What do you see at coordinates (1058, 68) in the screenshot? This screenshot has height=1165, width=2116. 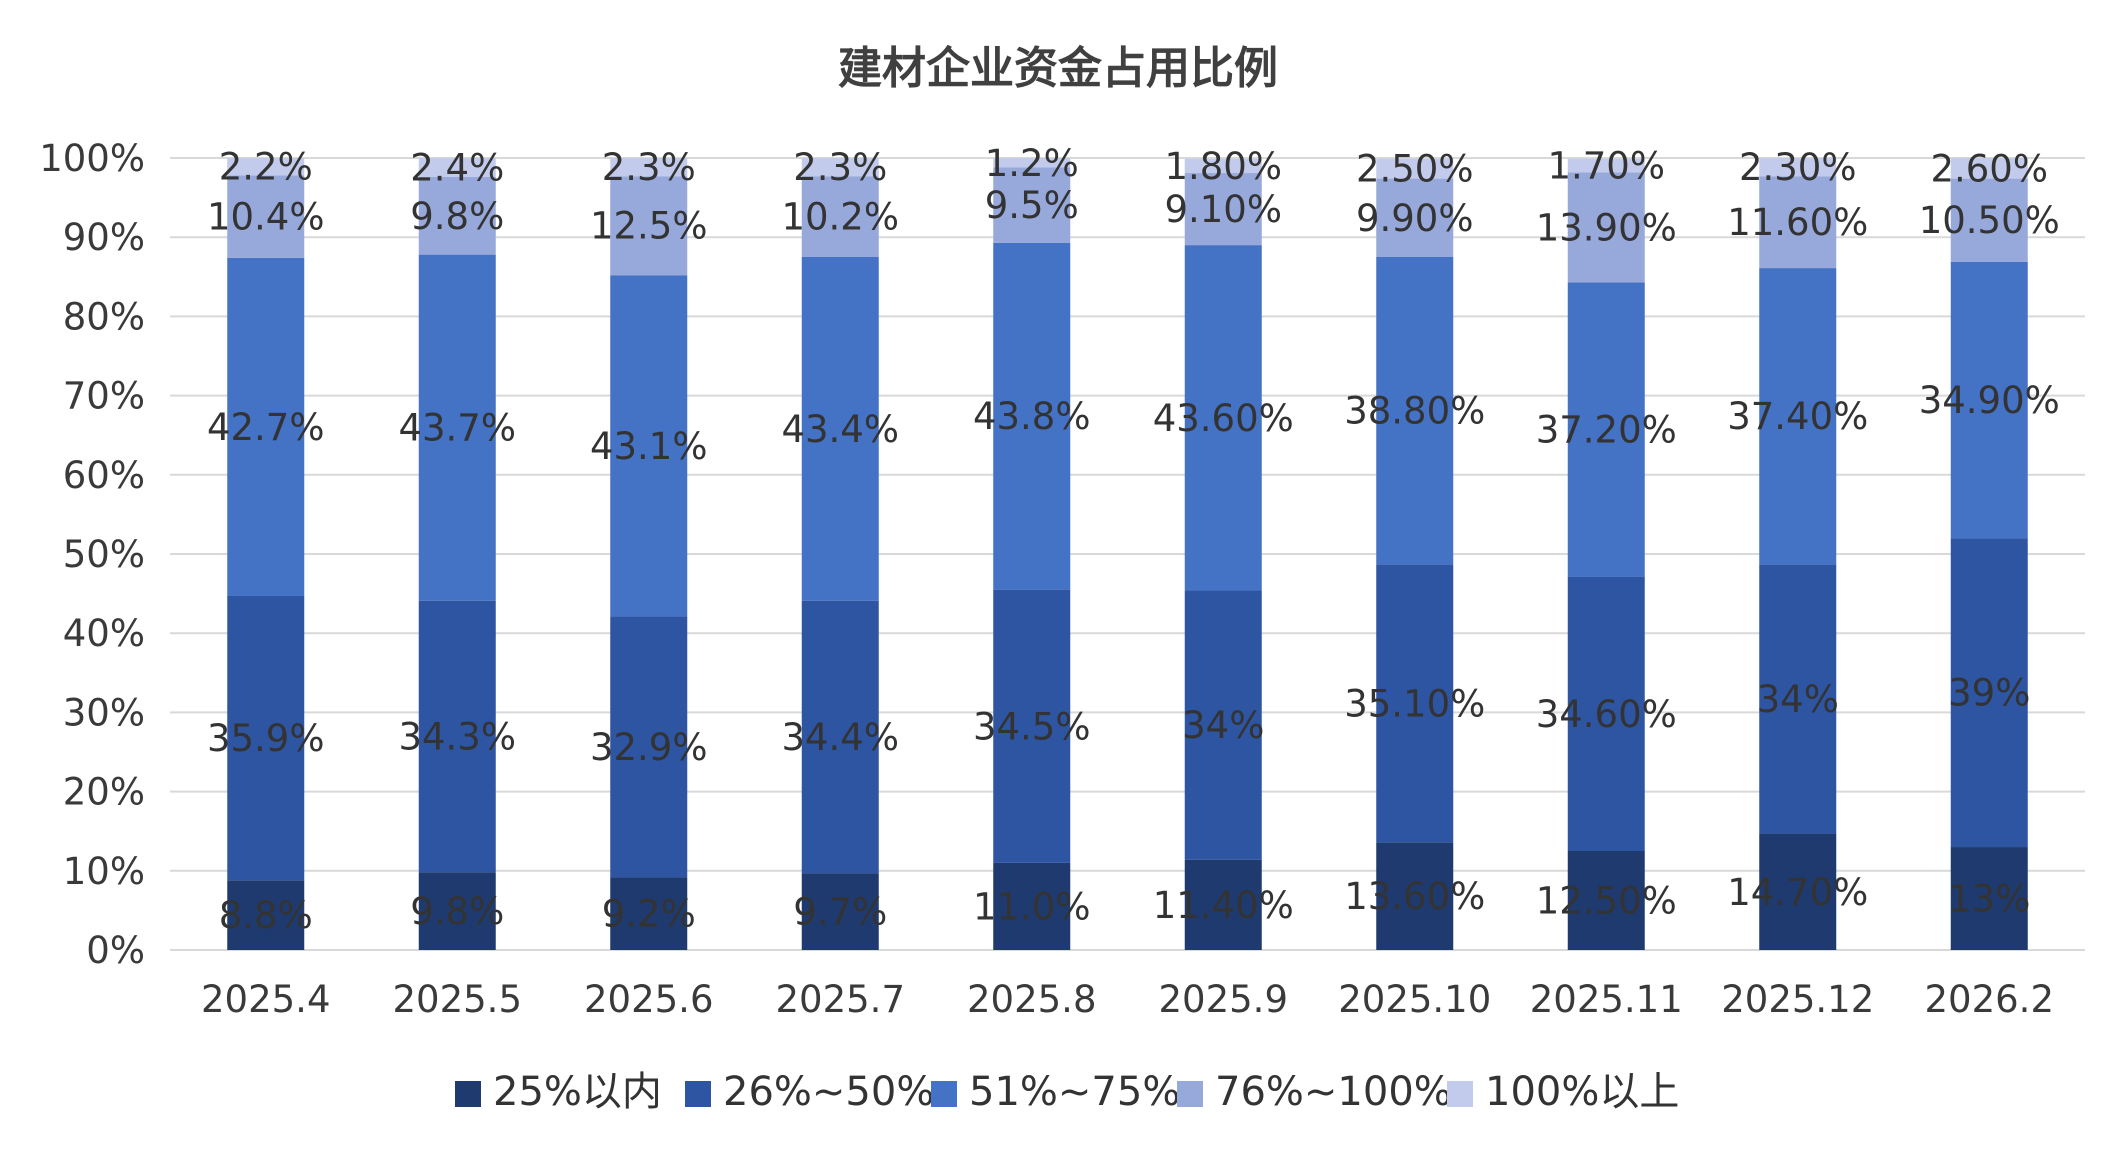 I see `chart-title: 建材企业资金占用比例` at bounding box center [1058, 68].